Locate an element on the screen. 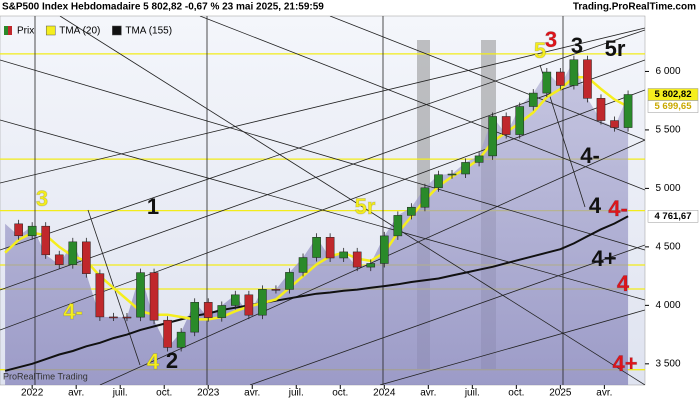  source: Trading.ProRealTime.com is located at coordinates (634, 7).